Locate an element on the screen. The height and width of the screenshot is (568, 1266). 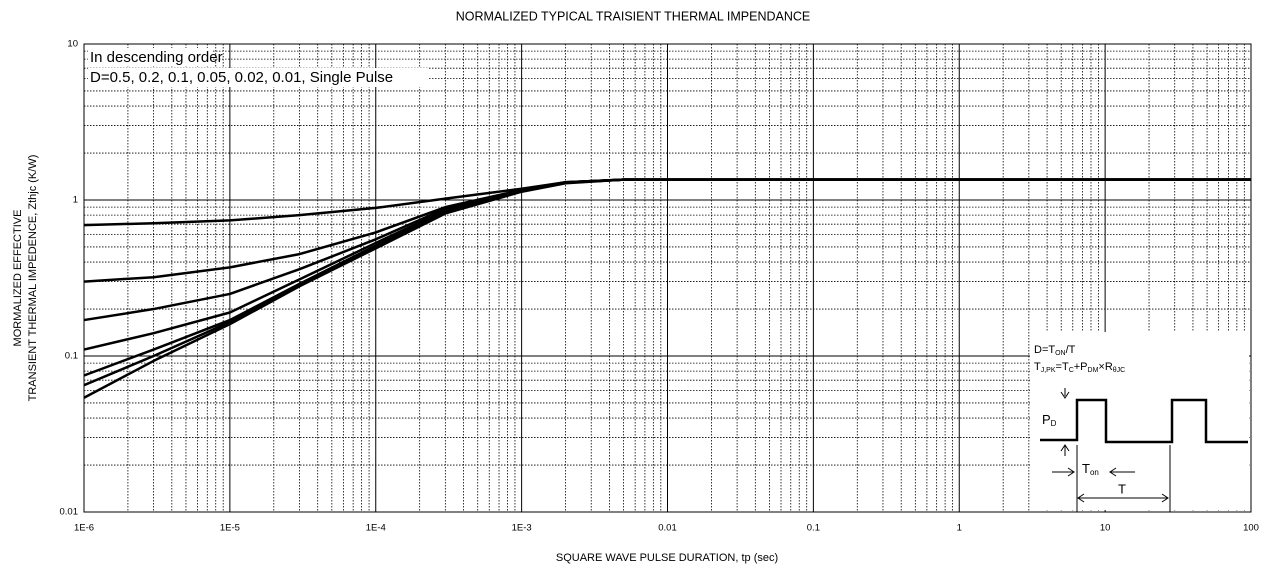
x-axis-label: SQUARE WAVE PULSE DURATION, tp (sec) is located at coordinates (667, 558).